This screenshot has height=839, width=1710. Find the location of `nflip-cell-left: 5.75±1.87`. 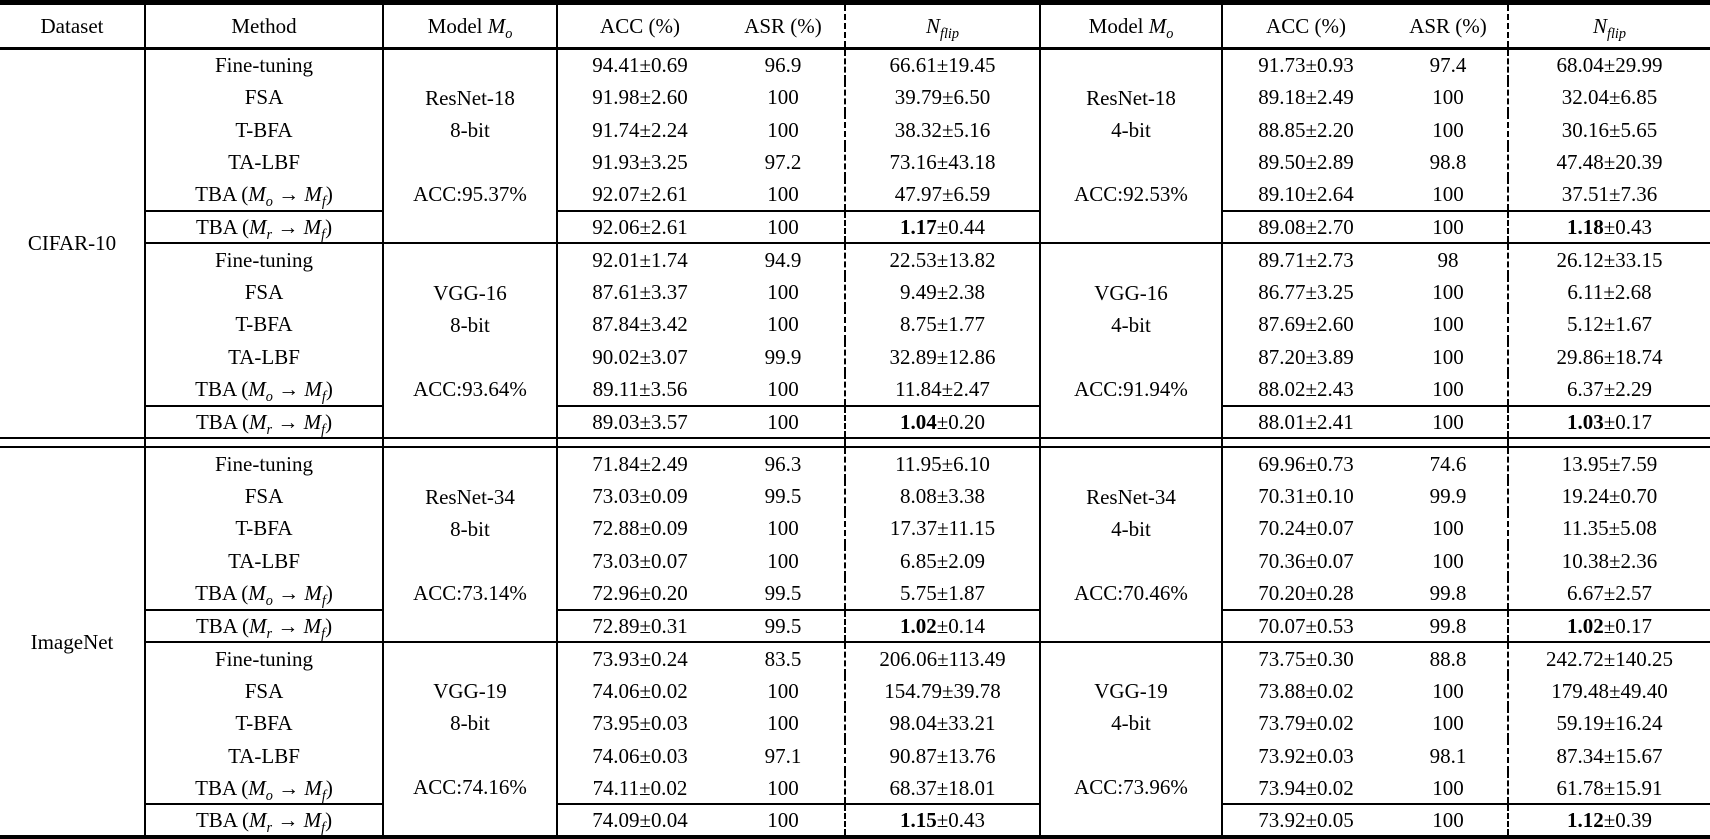

nflip-cell-left: 5.75±1.87 is located at coordinates (942, 593).